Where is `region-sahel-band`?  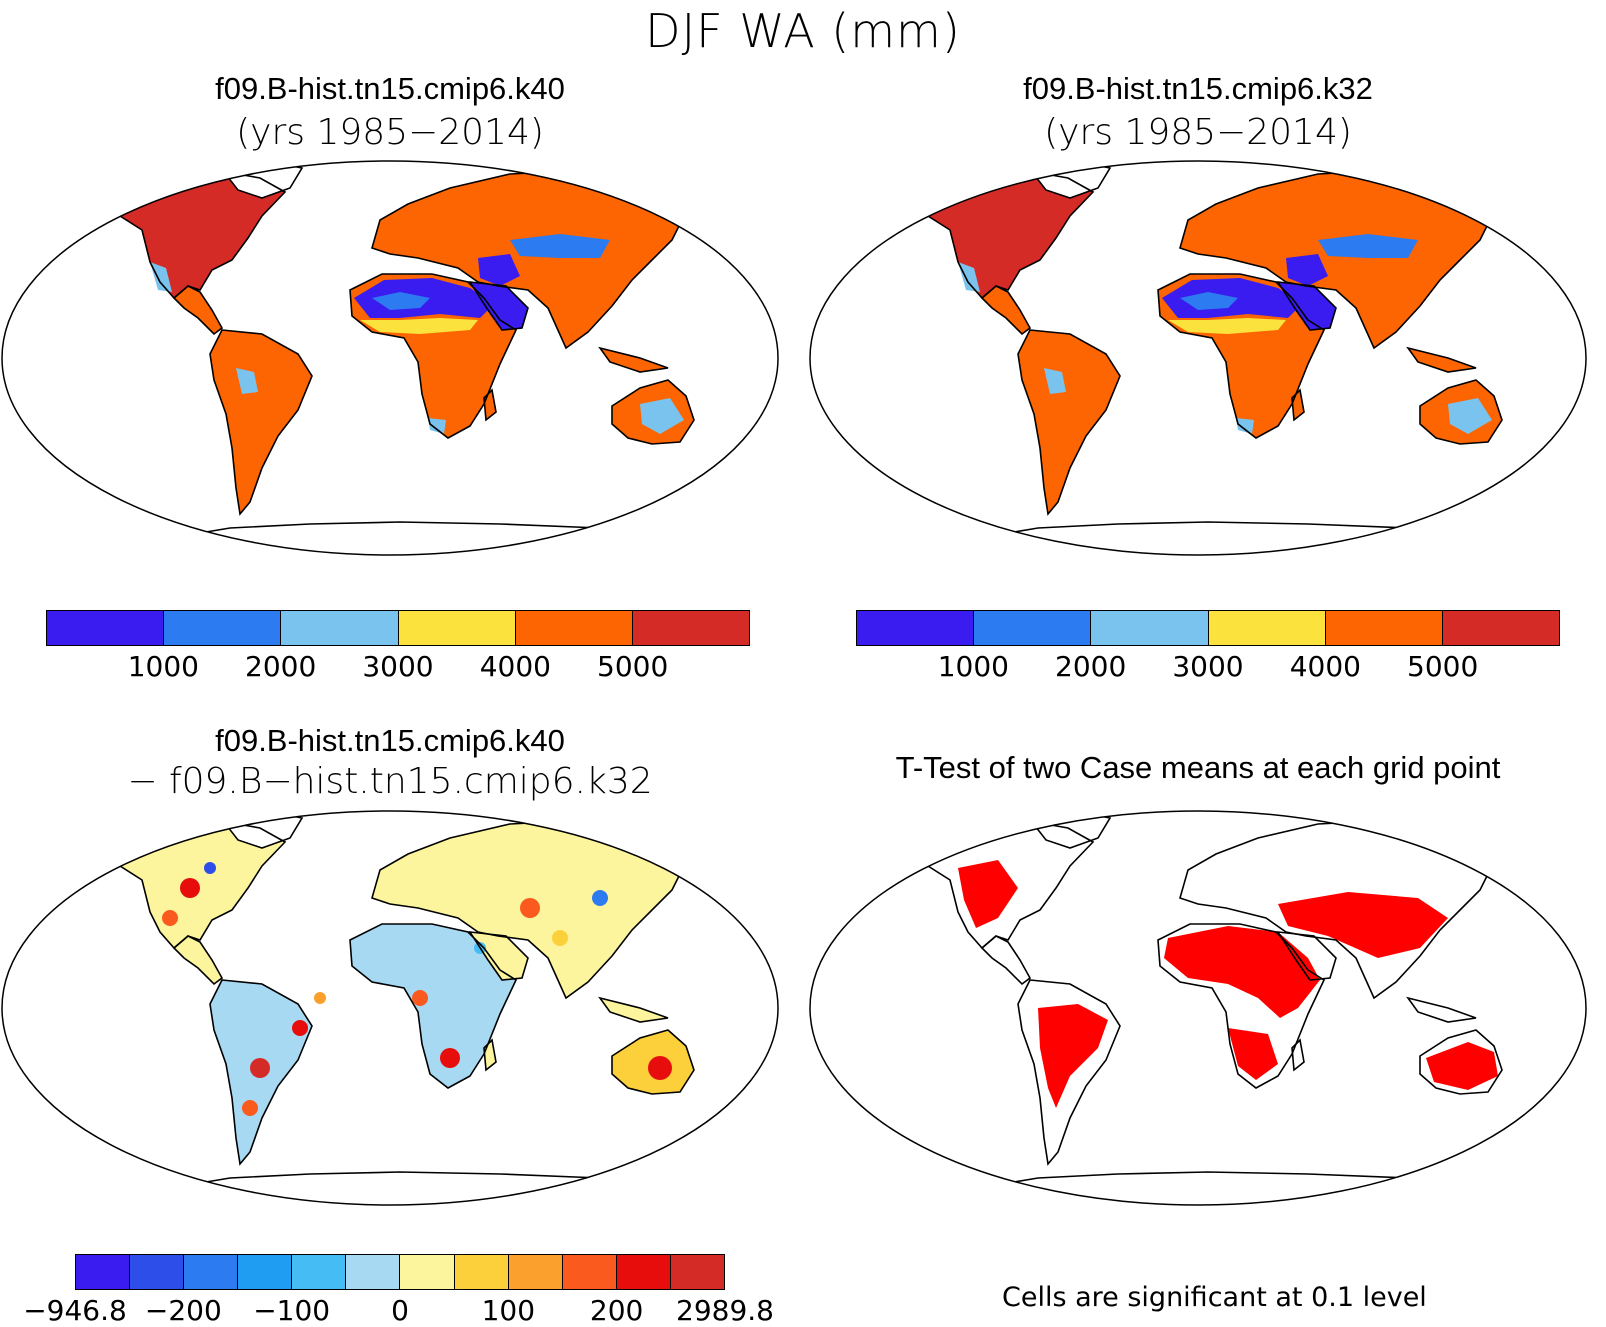 region-sahel-band is located at coordinates (419, 326).